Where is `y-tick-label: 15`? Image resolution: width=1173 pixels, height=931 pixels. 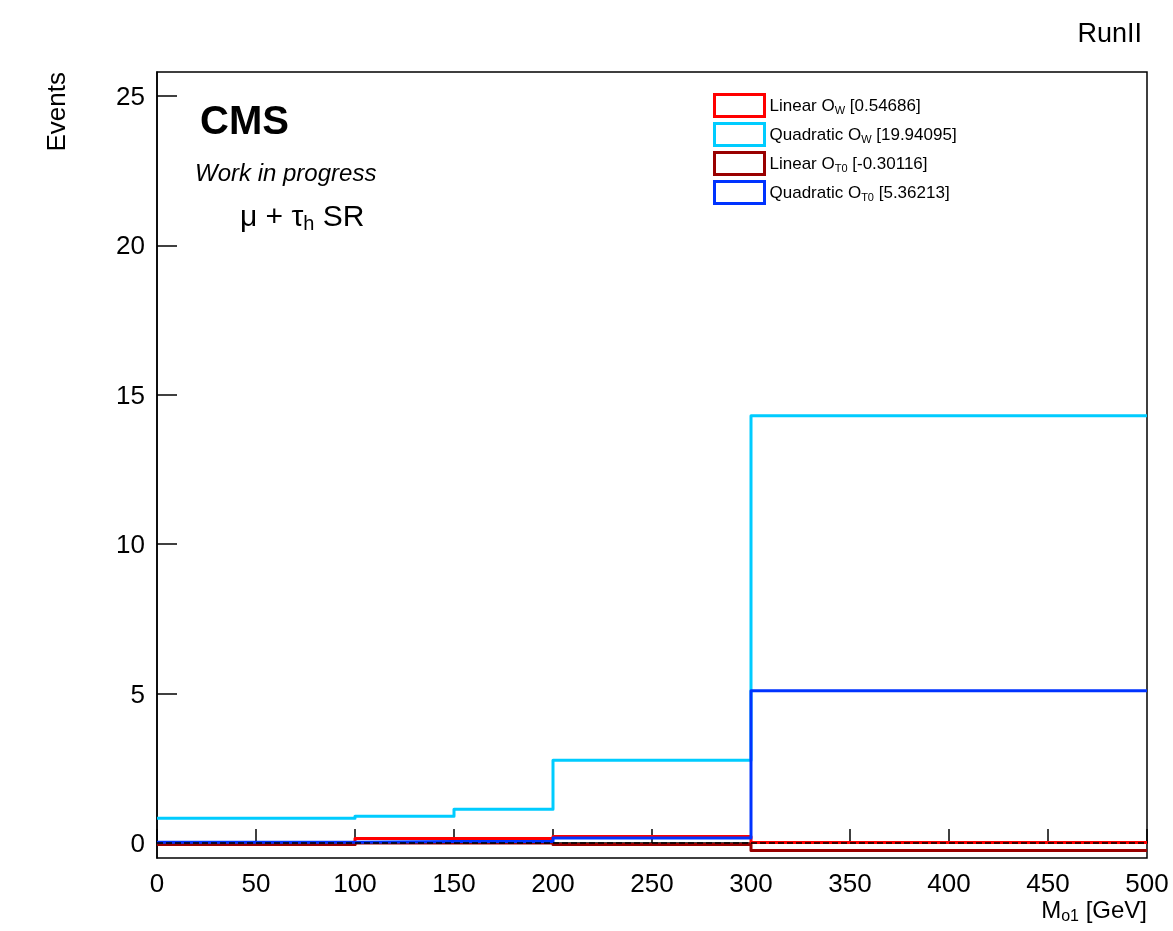
y-tick-label: 15 is located at coordinates (130, 394).